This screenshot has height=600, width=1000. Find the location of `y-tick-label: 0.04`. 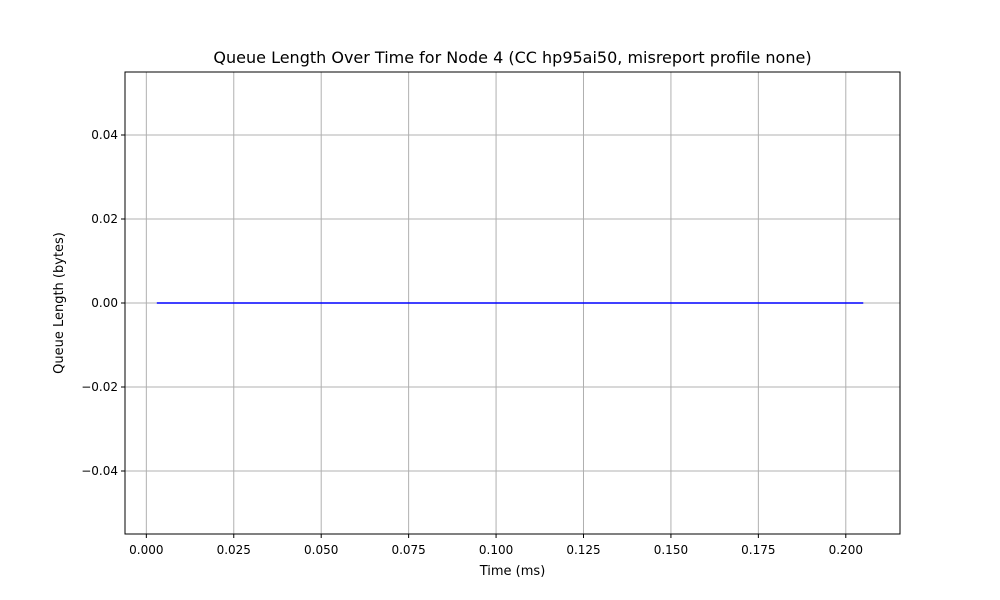

y-tick-label: 0.04 is located at coordinates (104, 135).